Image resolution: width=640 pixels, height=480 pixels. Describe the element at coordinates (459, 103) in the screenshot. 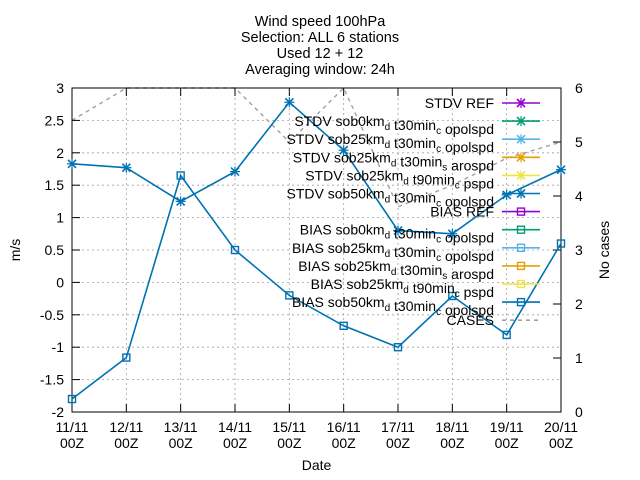

I see `legend-label: STDV REF` at that location.